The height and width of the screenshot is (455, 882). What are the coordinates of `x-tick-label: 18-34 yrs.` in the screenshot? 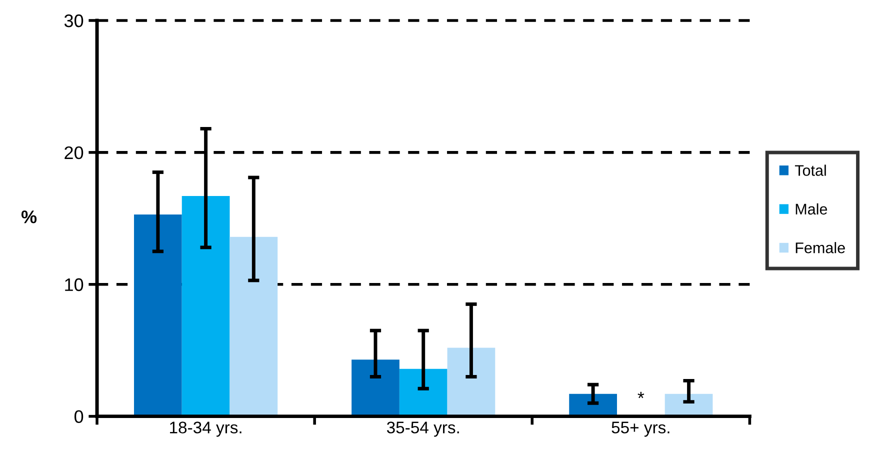 It's located at (206, 429).